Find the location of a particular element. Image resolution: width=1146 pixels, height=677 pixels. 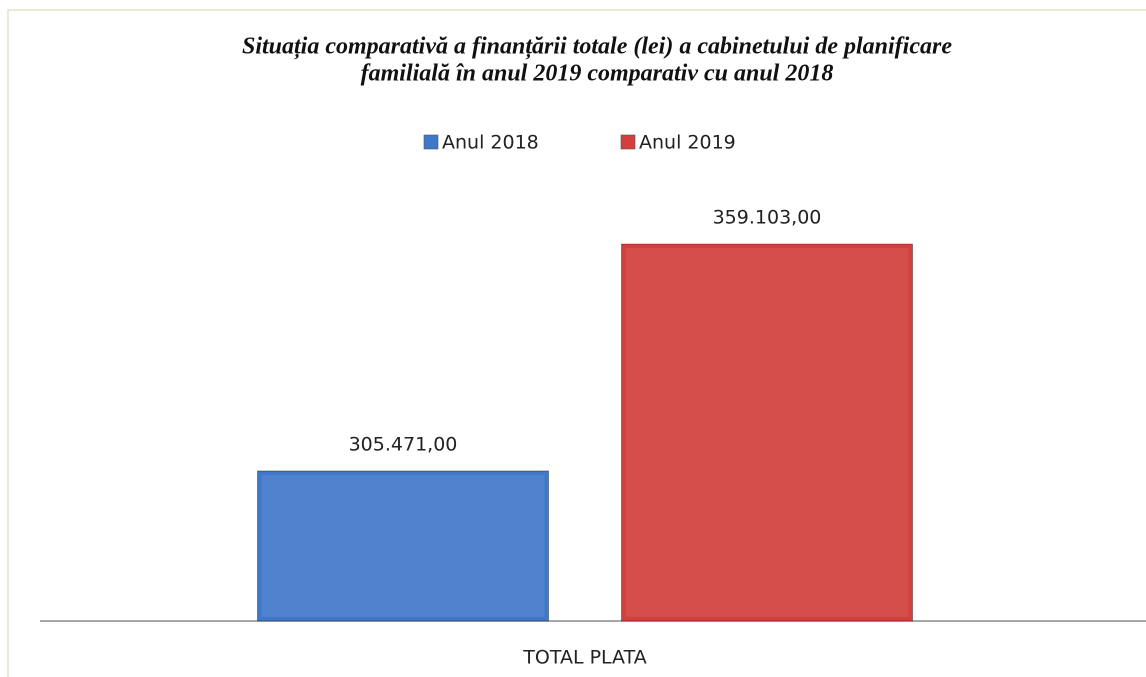

value-label: 359.103,00 is located at coordinates (767, 218).